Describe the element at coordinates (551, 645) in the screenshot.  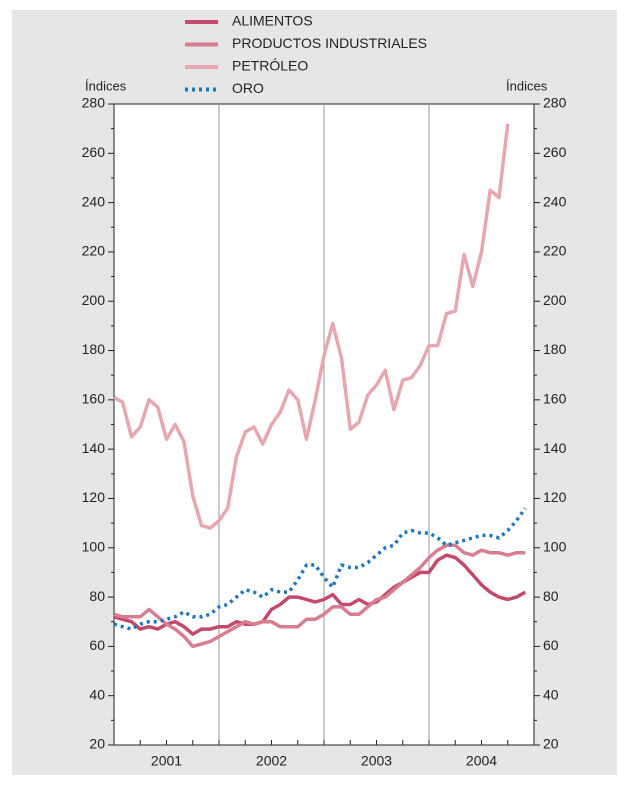
I see `y2-tick-label: 60` at that location.